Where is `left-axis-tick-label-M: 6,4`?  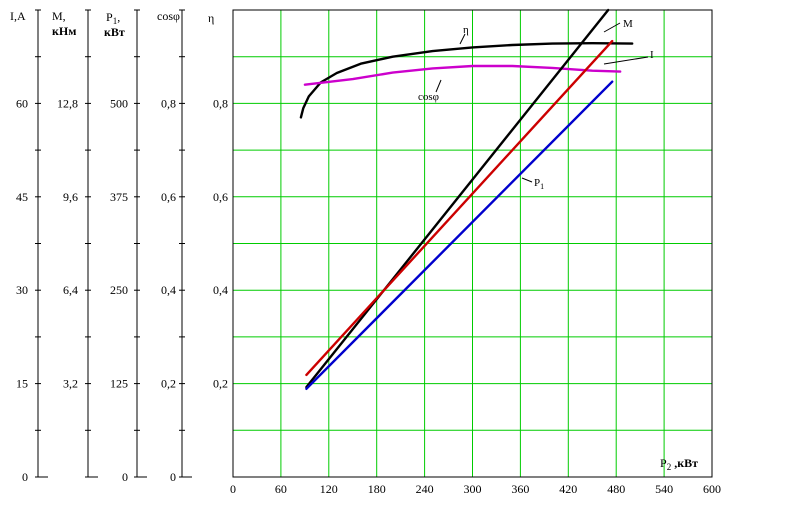
left-axis-tick-label-M: 6,4 is located at coordinates (70, 290).